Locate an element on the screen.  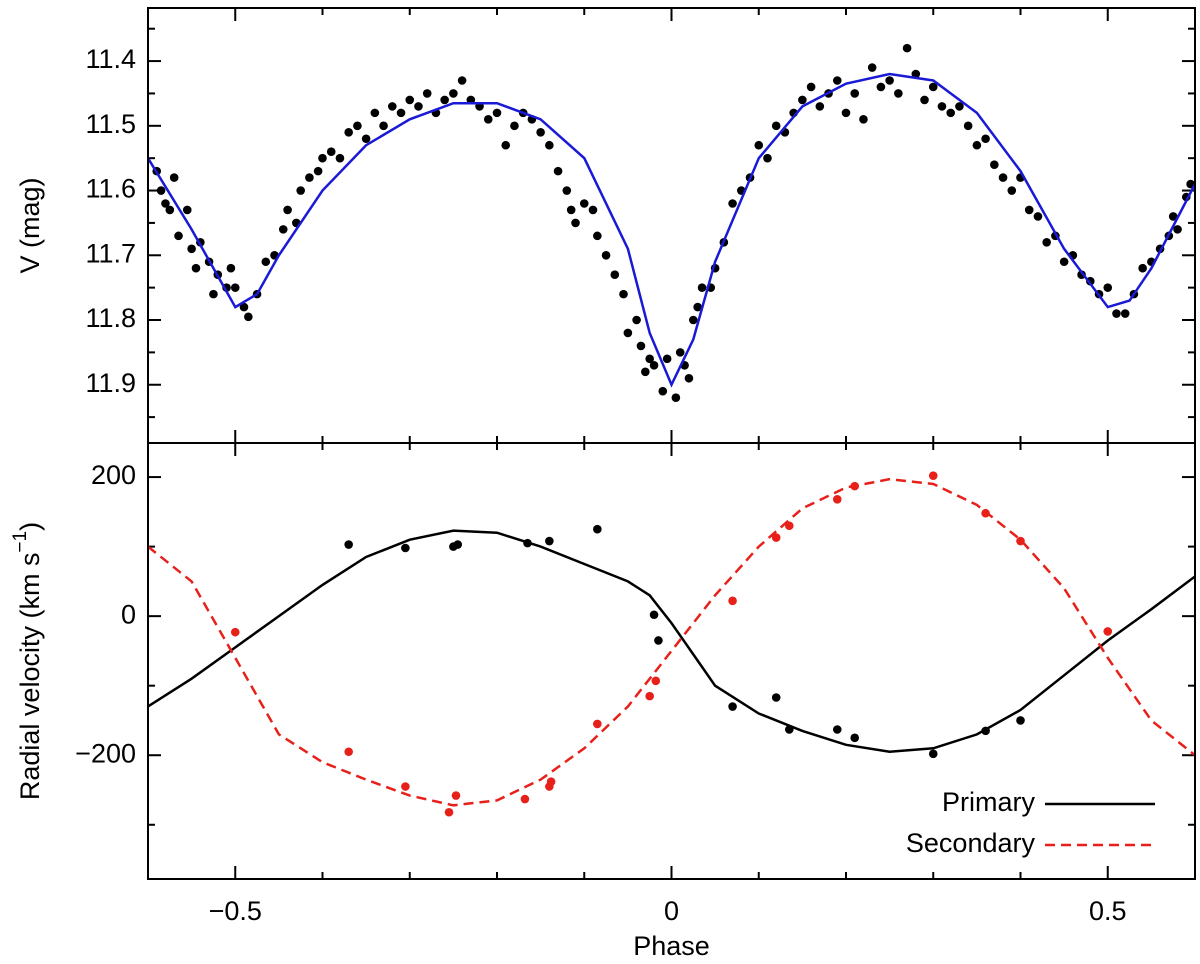
y-tick-label: 11.9 is located at coordinates (110, 383).